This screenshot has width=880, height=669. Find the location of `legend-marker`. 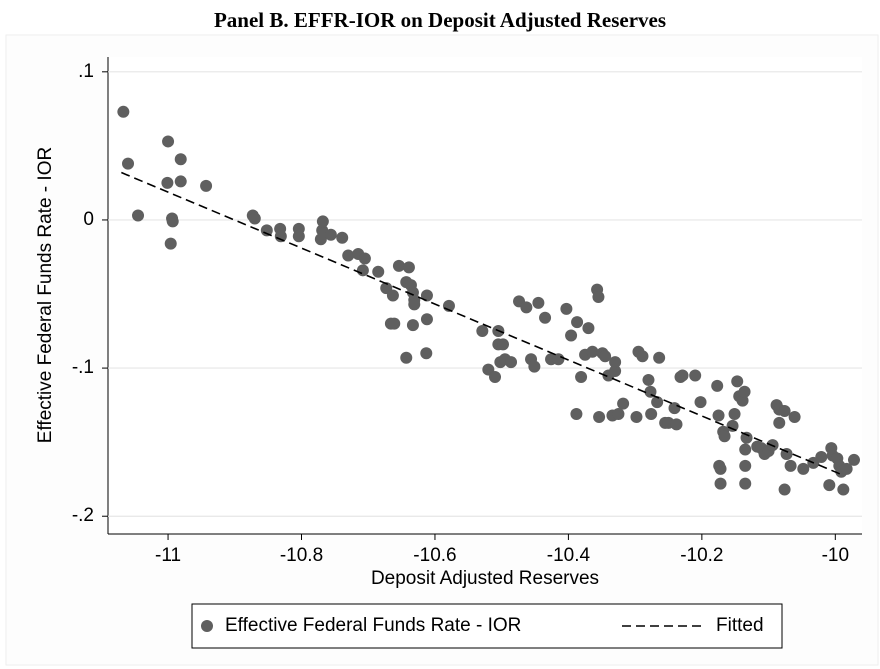

legend-marker is located at coordinates (207, 626).